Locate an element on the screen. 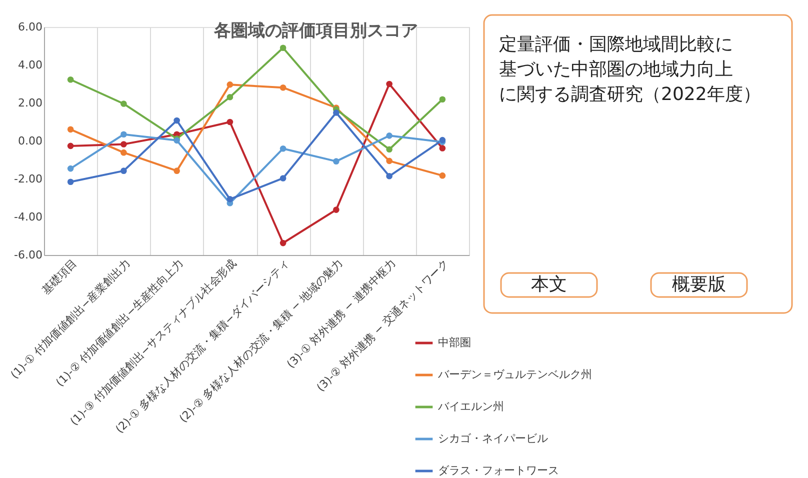  legend-label: シカゴ・ネイパービル is located at coordinates (493, 438).